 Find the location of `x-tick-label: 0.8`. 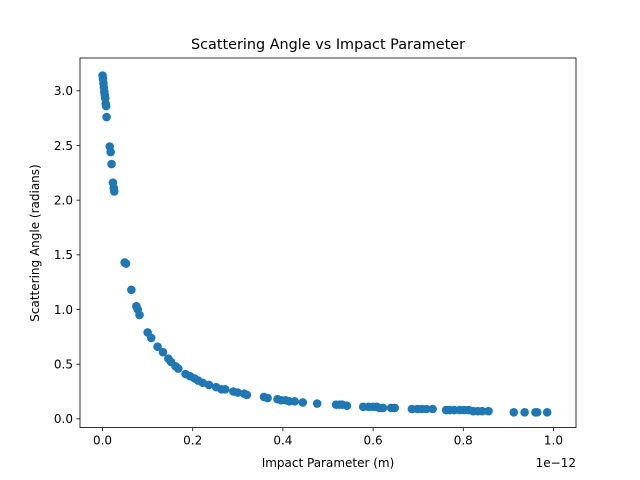

x-tick-label: 0.8 is located at coordinates (463, 441).